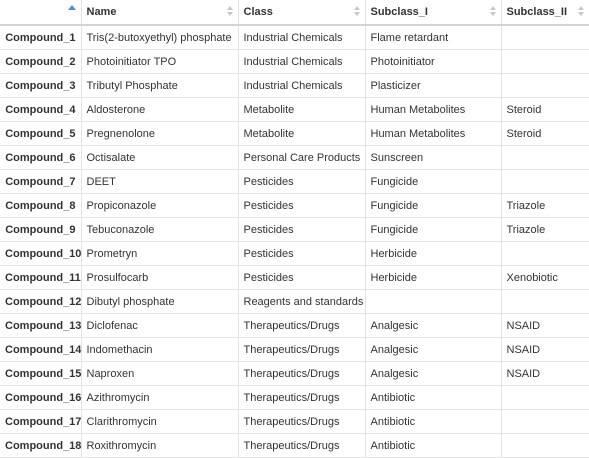 Image resolution: width=589 pixels, height=458 pixels. I want to click on column-header-subclass-i: Subclass_I, so click(433, 13).